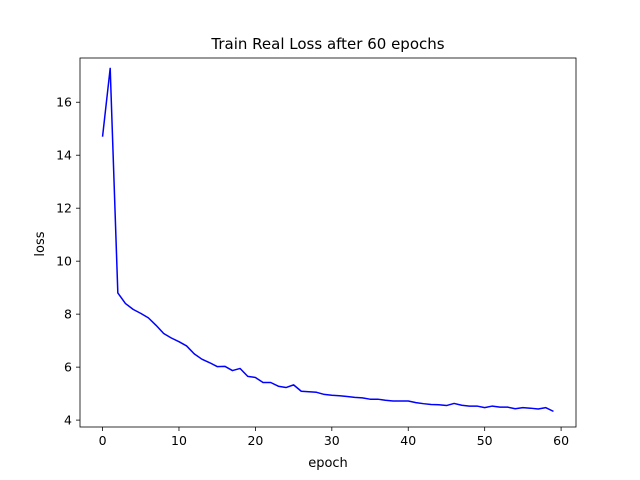 The height and width of the screenshot is (480, 640). What do you see at coordinates (561, 440) in the screenshot?
I see `x-tick-label: 60` at bounding box center [561, 440].